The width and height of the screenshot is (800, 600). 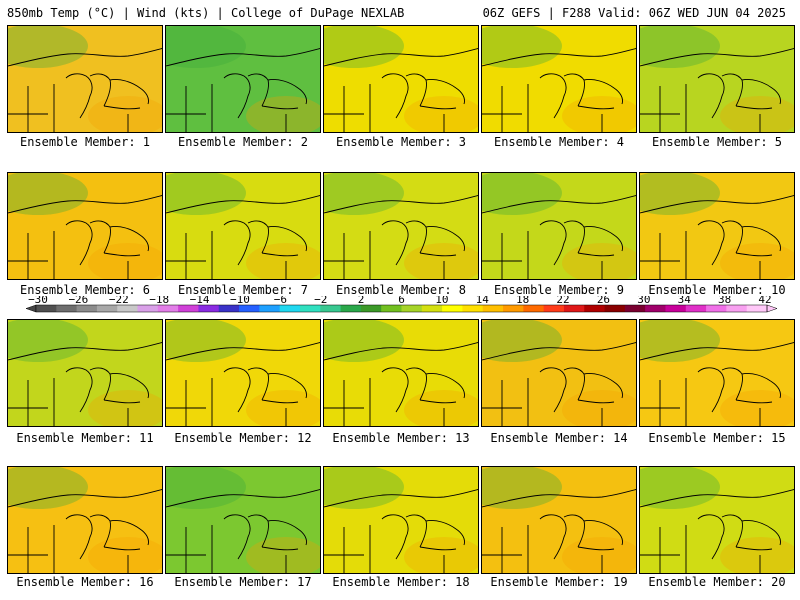 I want to click on colorbar-tick-label: 34, so click(x=685, y=301).